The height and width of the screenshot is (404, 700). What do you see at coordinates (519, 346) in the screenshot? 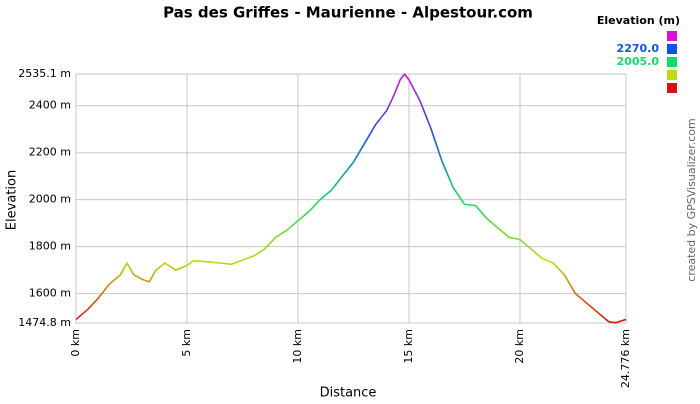
I see `x-tick-label: 20 km` at bounding box center [519, 346].